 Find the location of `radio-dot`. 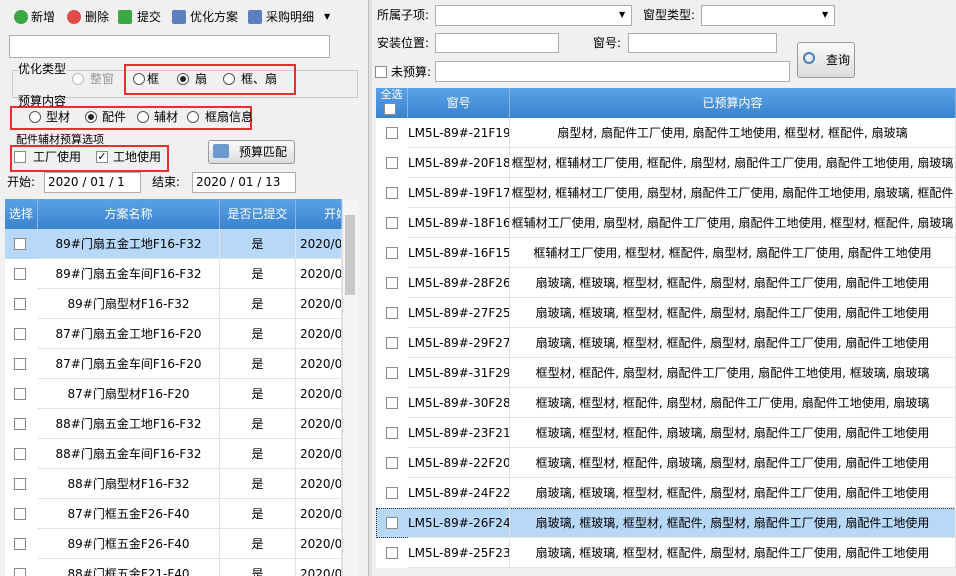

radio-dot is located at coordinates (91, 117).